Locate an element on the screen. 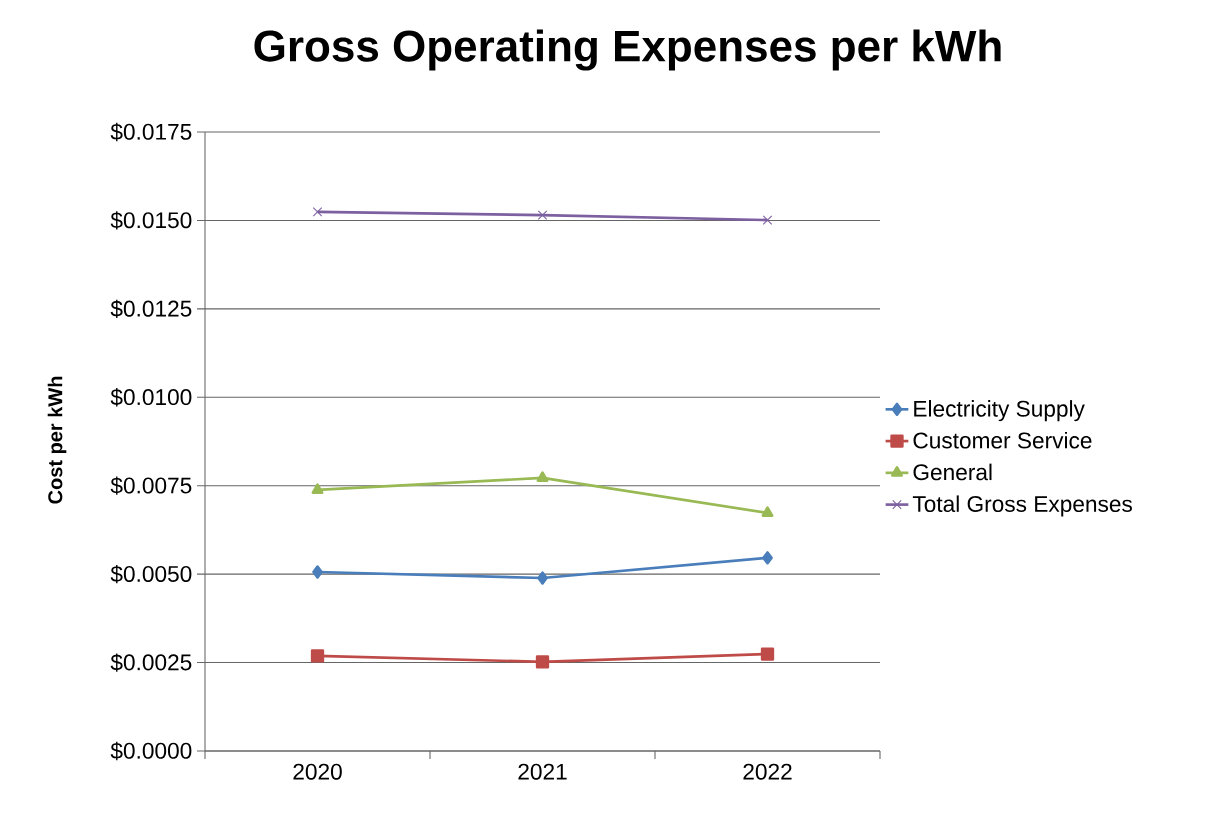 This screenshot has width=1232, height=820. legend-label: Electricity Supply is located at coordinates (999, 411).